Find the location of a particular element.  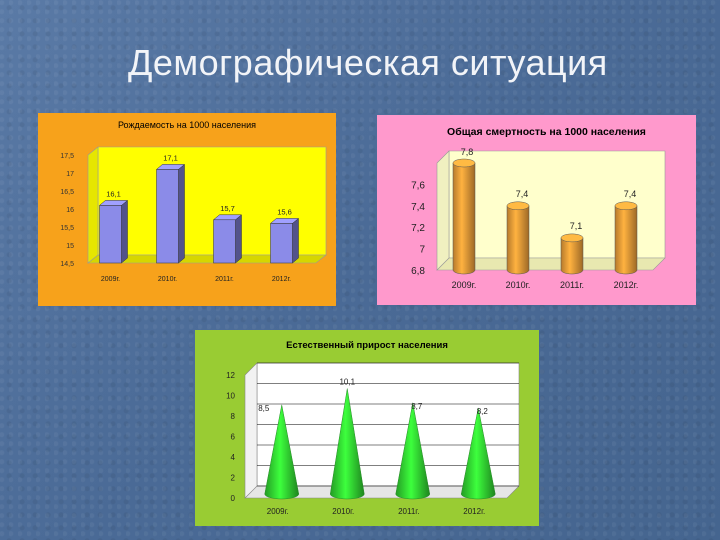

data-label: 8,2 is located at coordinates (483, 411).